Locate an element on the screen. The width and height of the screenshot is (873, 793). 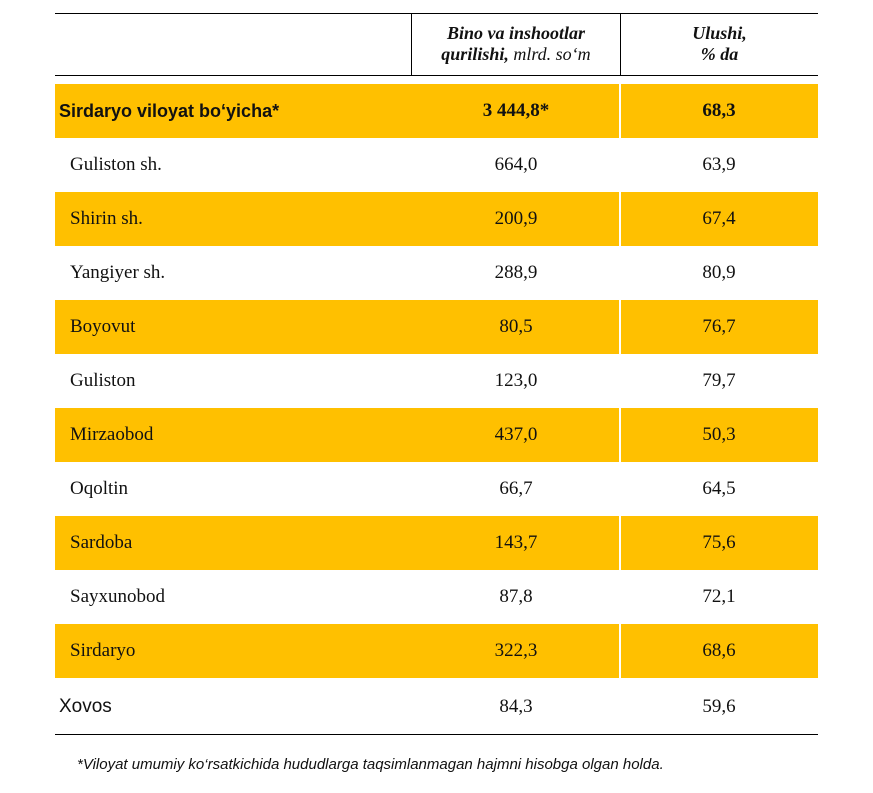
table-row: Oqoltin 66,7 64,5 is located at coordinates (436, 489).